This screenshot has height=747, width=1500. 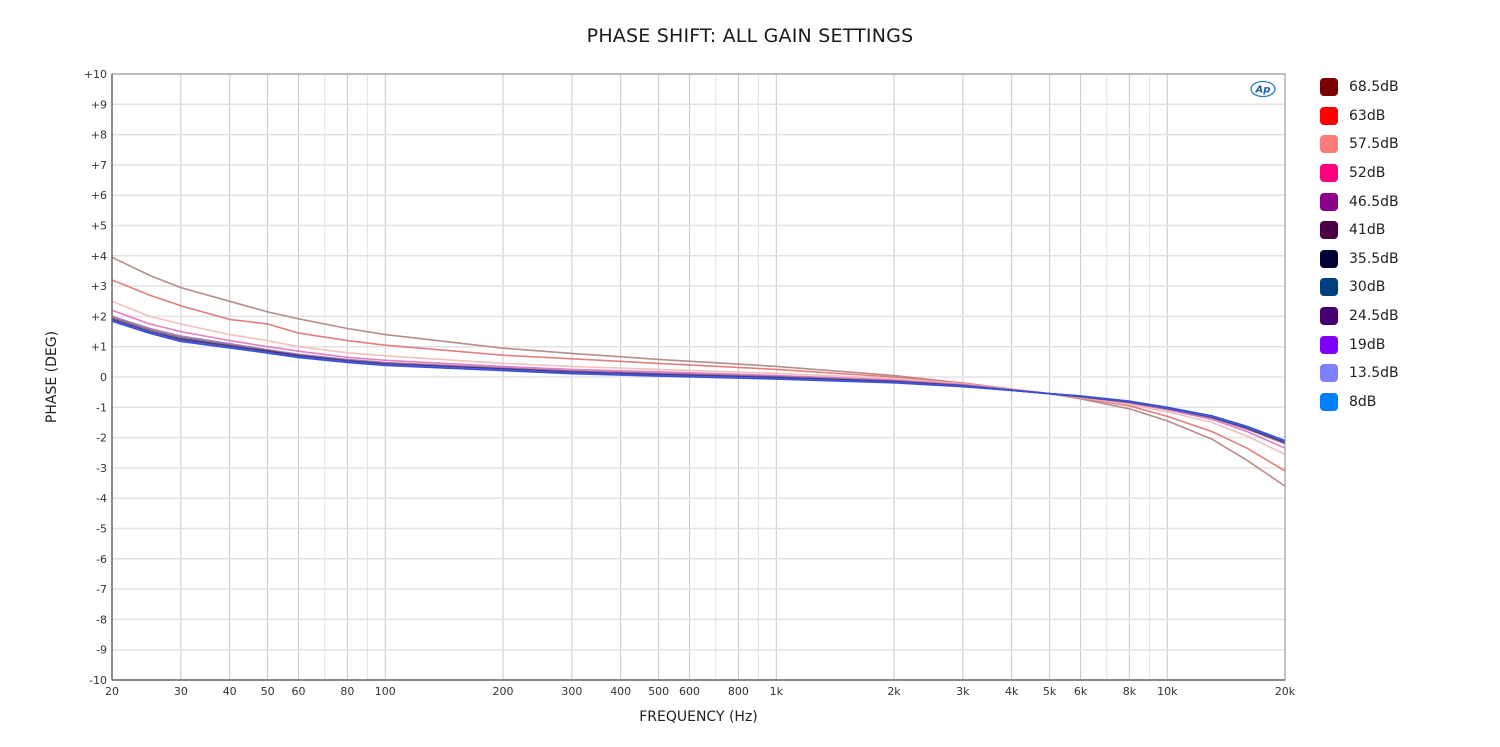 What do you see at coordinates (181, 691) in the screenshot?
I see `x-tick-label: 30` at bounding box center [181, 691].